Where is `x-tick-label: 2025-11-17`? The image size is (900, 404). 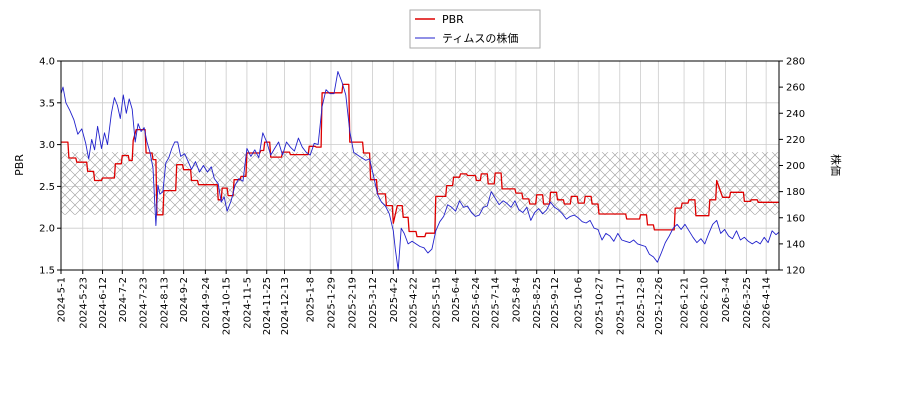 x-tick-label: 2025-11-17 is located at coordinates (620, 306).